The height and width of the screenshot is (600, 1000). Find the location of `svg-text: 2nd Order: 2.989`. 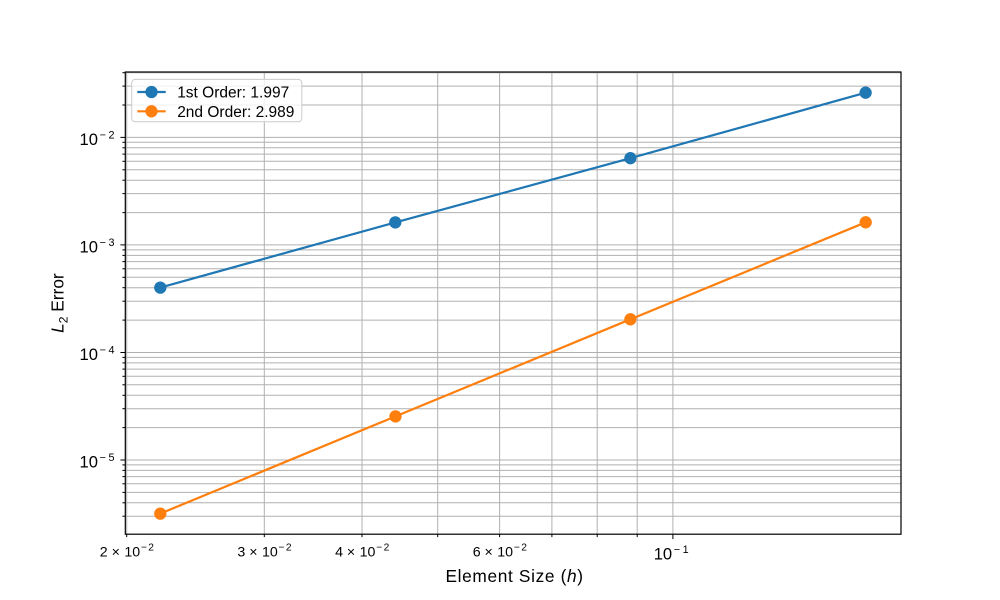

svg-text: 2nd Order: 2.989 is located at coordinates (235, 112).